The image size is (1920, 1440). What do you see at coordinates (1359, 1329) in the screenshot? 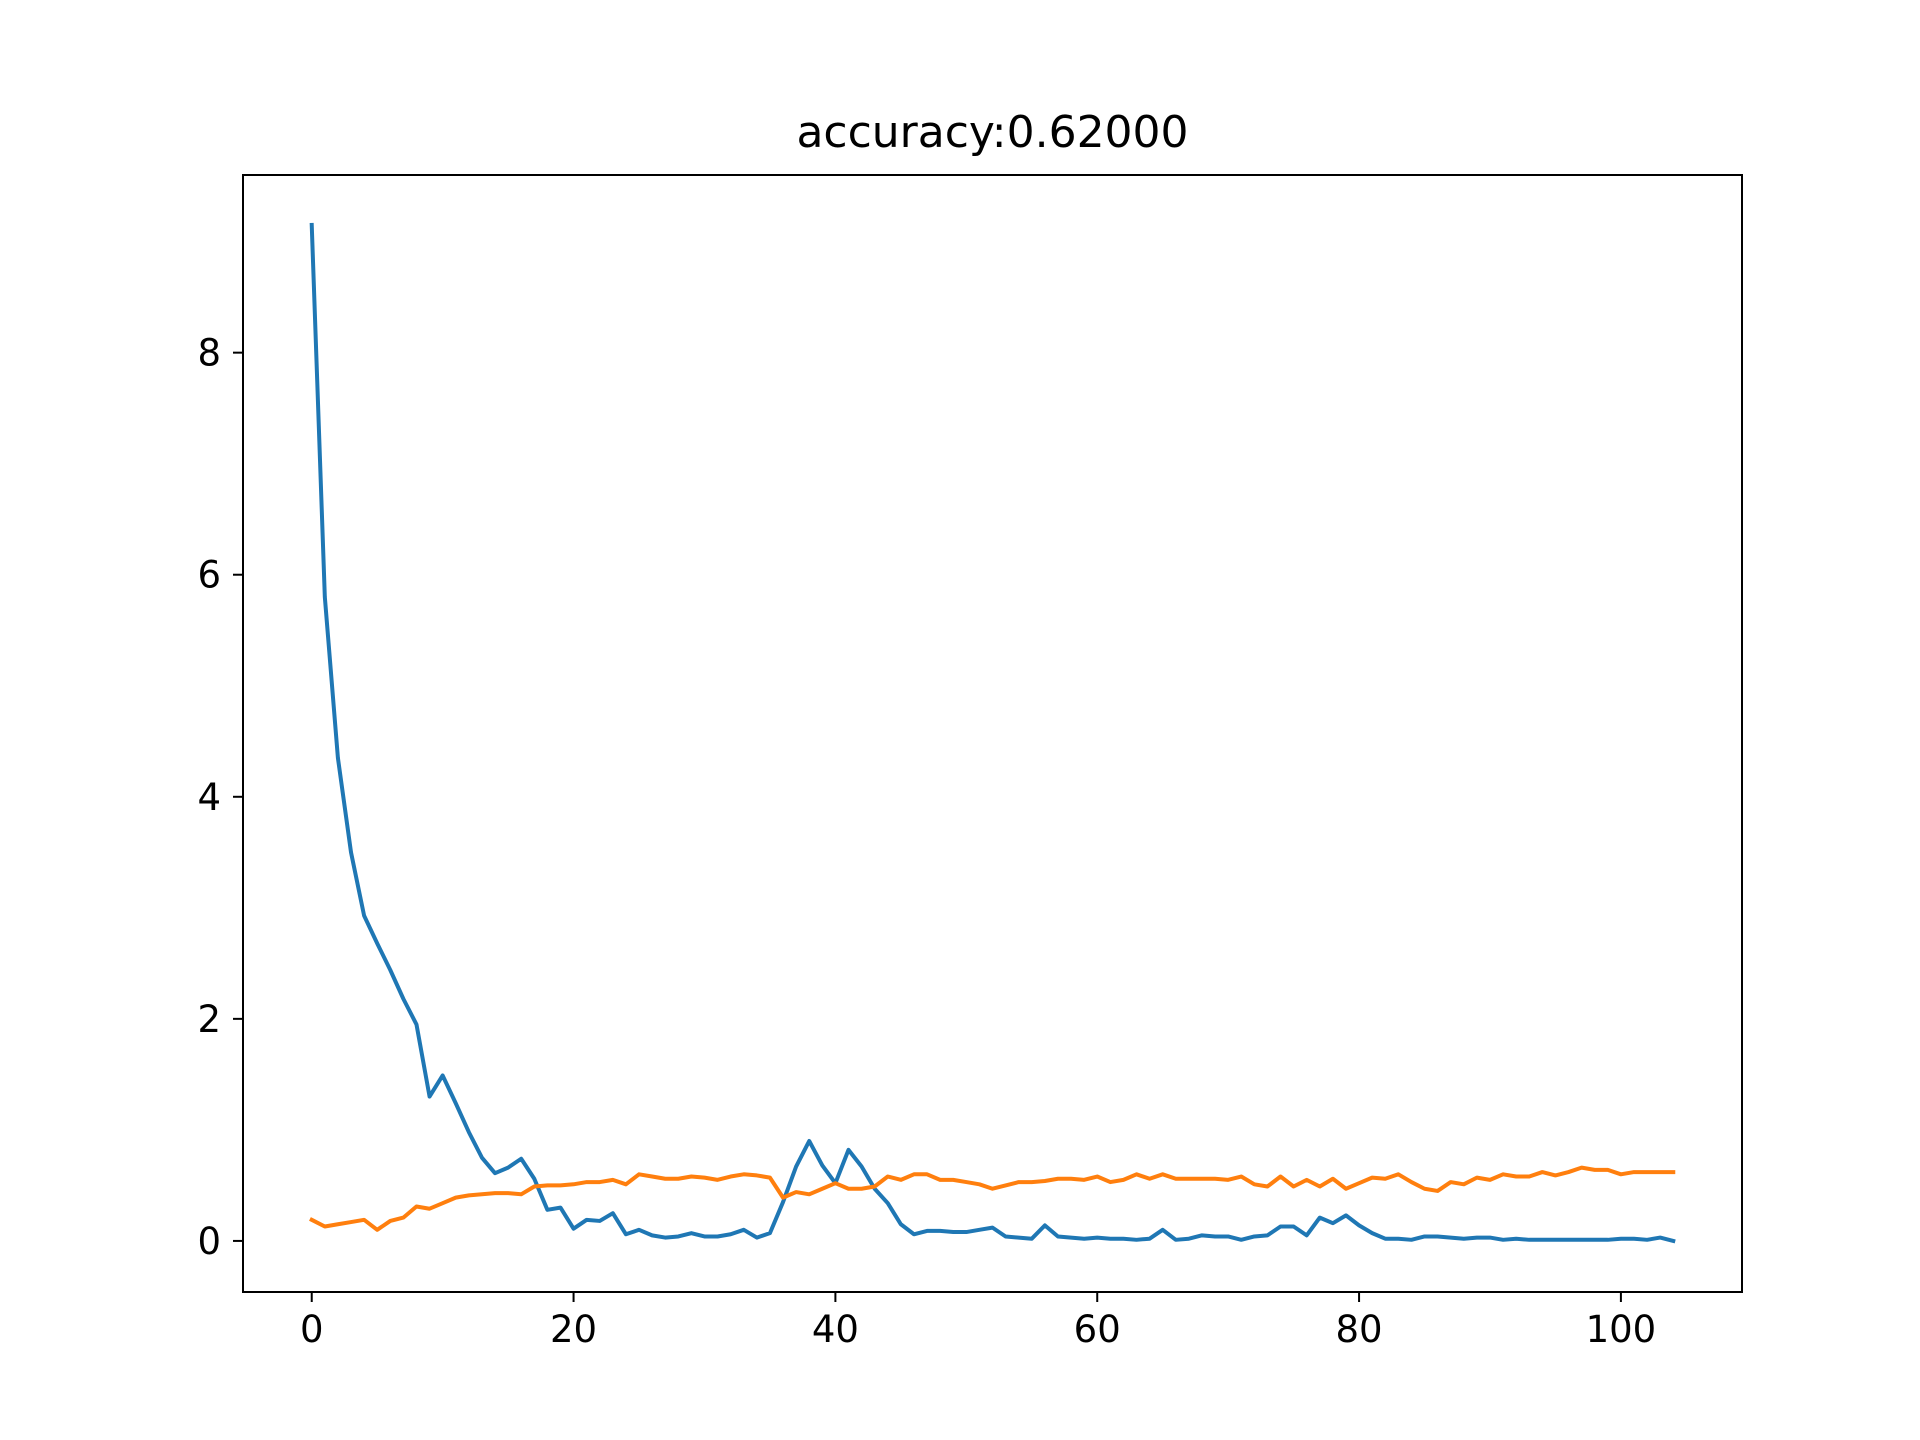
I see `x-tick-label: 80` at bounding box center [1359, 1329].